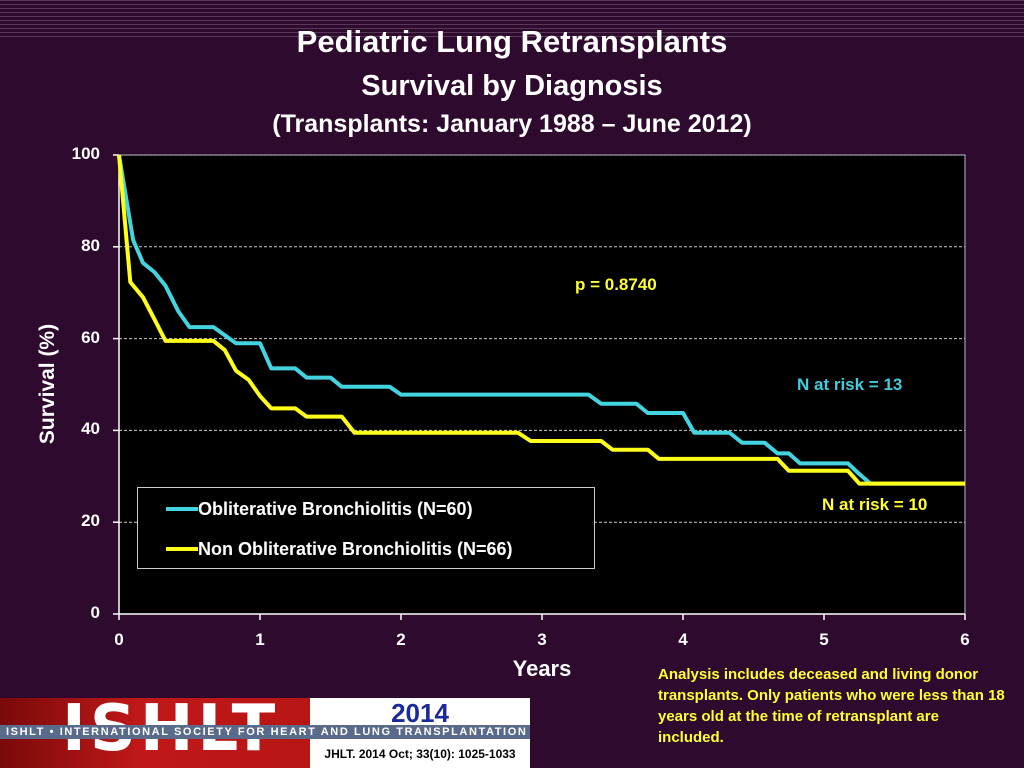 The height and width of the screenshot is (768, 1024). I want to click on legend-label-non-ob: Non Obliterative Bronchiolitis (N=66), so click(355, 549).